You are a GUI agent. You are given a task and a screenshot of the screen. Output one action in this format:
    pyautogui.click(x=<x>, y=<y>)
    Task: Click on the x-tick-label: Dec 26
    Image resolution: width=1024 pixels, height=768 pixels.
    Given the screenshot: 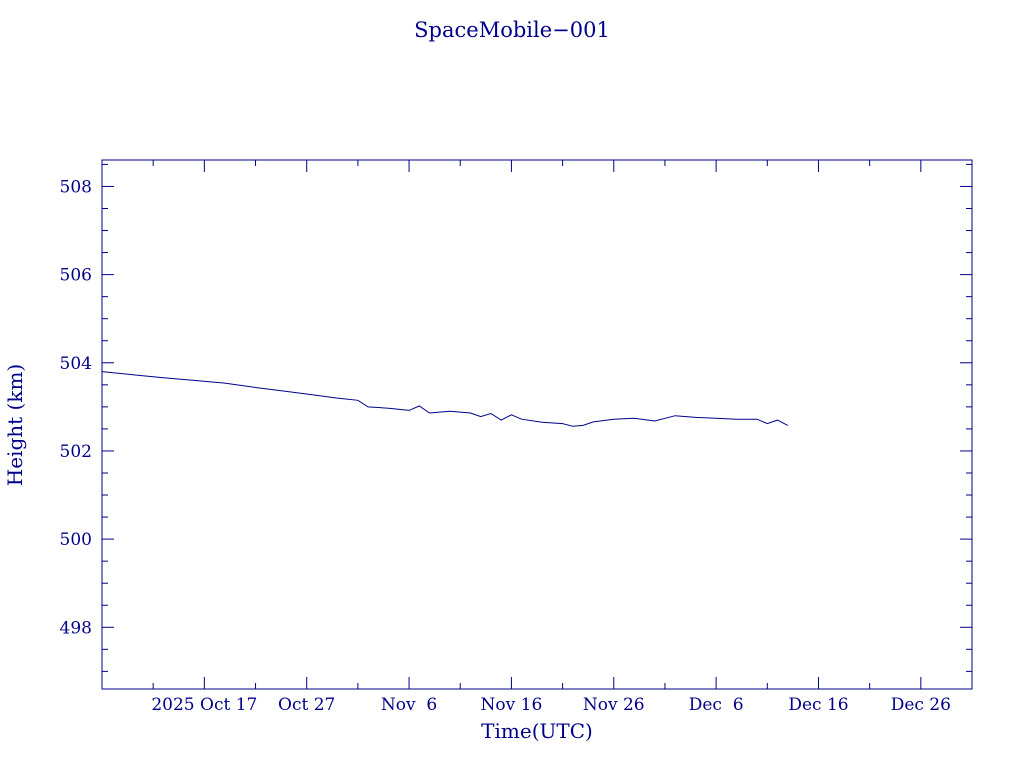 What is the action you would take?
    pyautogui.click(x=921, y=705)
    